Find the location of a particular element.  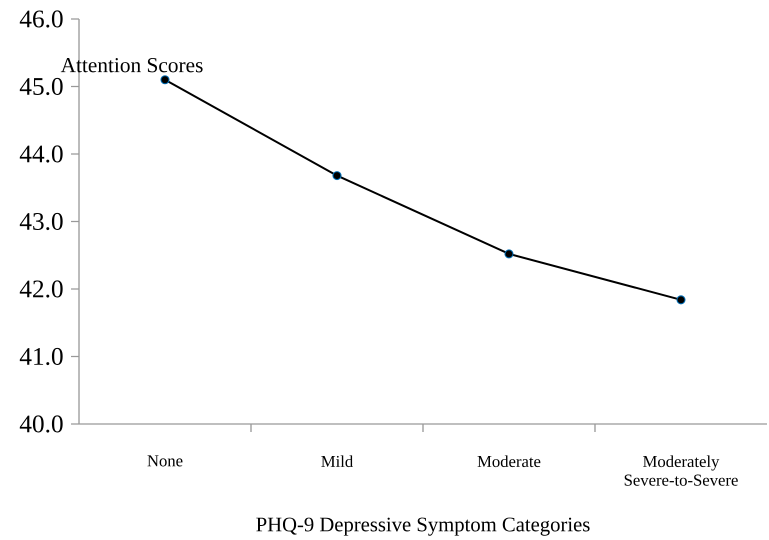

y-tick-label: 43.0 is located at coordinates (41, 221).